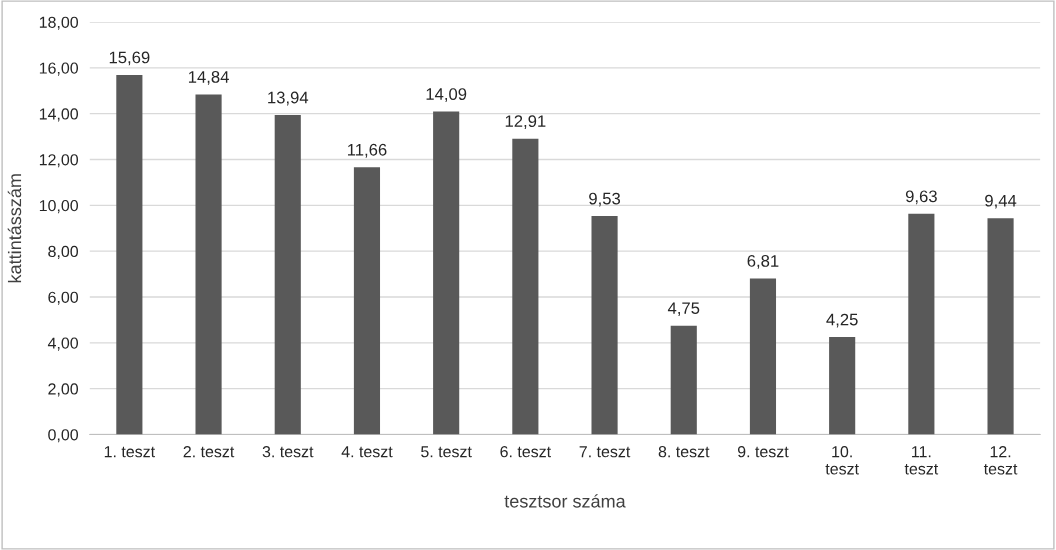  Describe the element at coordinates (63, 436) in the screenshot. I see `y-tick-label: 0,00` at that location.